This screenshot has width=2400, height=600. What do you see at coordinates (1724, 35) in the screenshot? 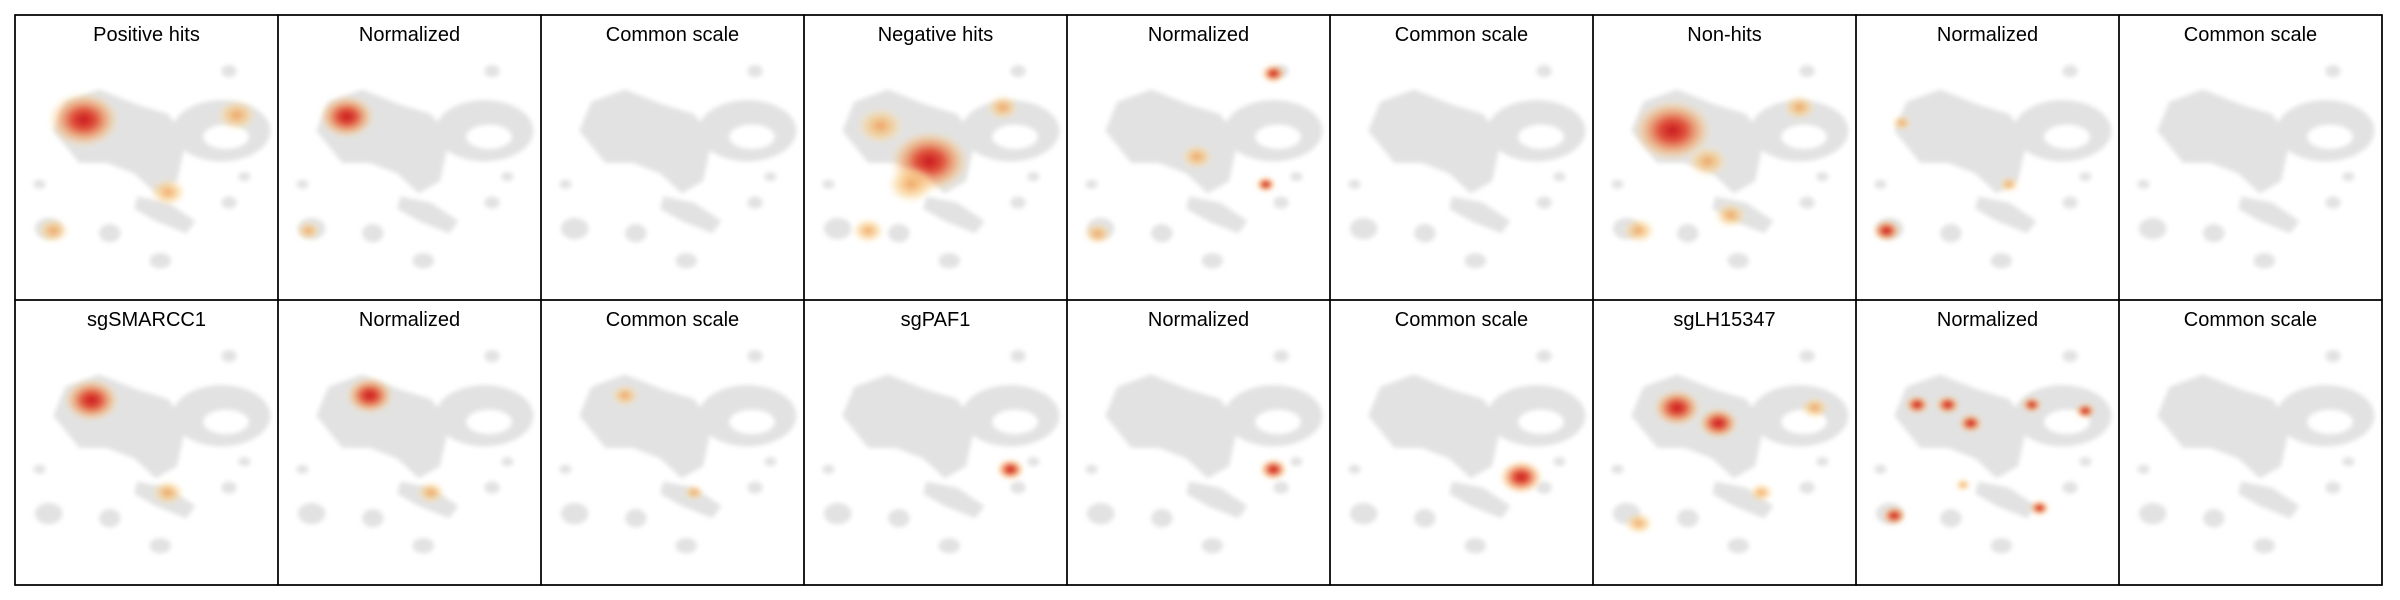
I see `panel-title: Non-hits` at bounding box center [1724, 35].